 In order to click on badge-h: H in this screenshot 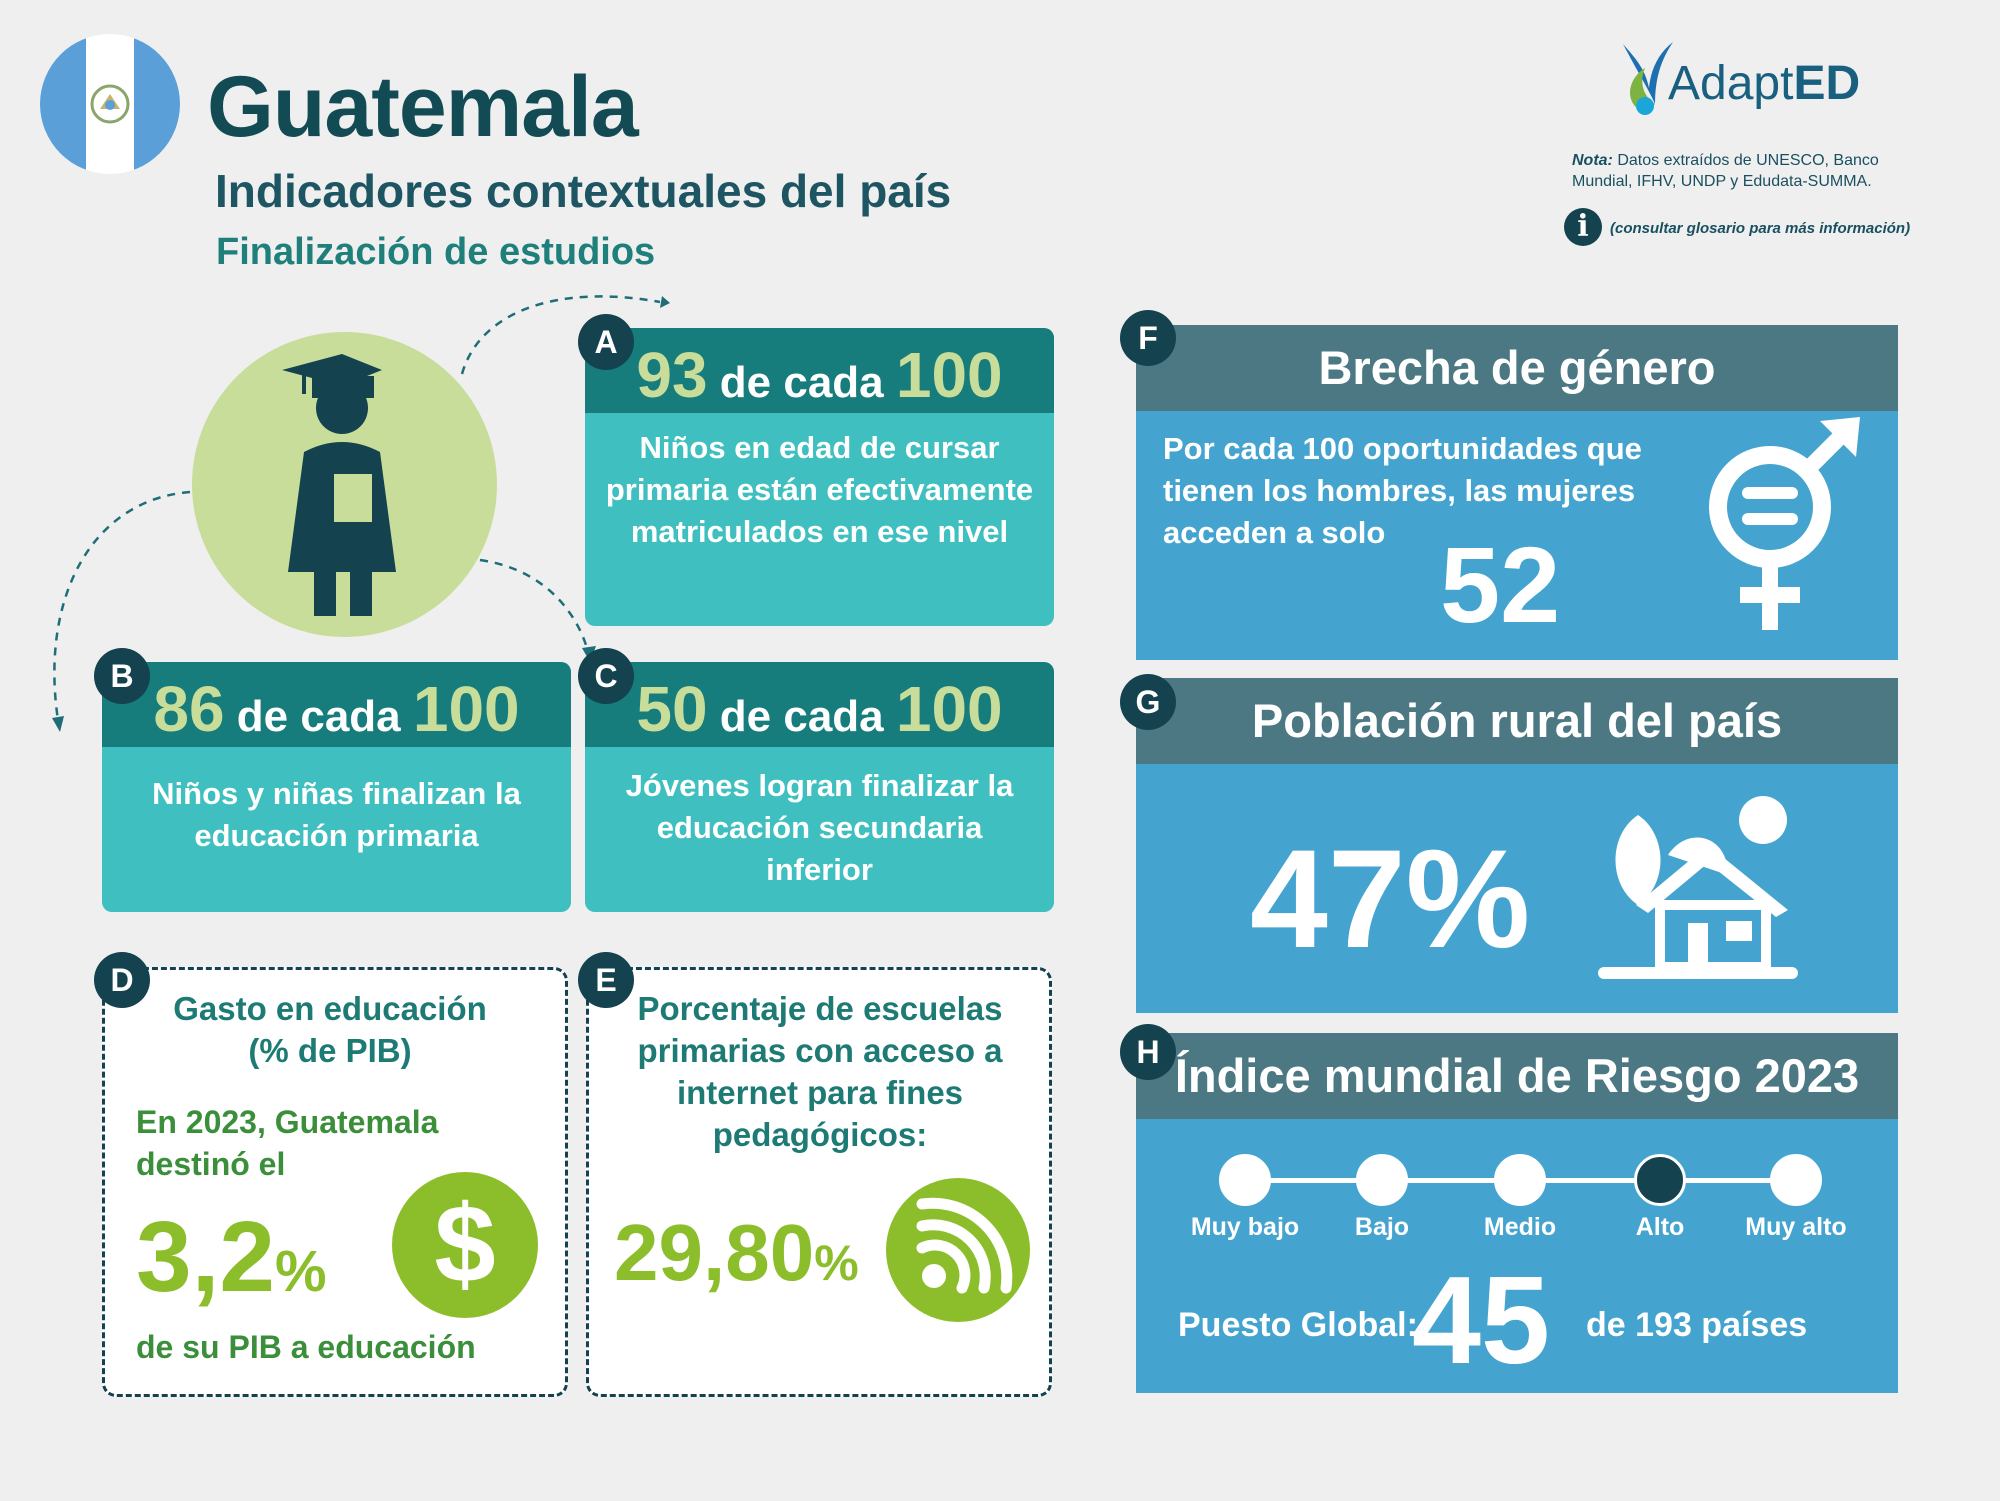, I will do `click(1148, 1052)`.